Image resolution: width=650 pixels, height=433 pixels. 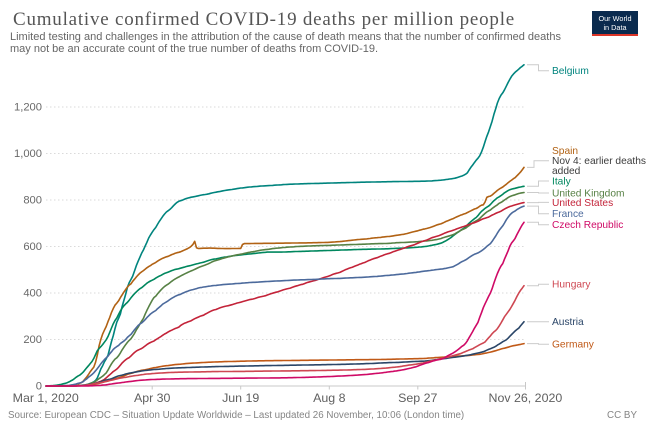 I want to click on svg-text: Italy, so click(x=562, y=181).